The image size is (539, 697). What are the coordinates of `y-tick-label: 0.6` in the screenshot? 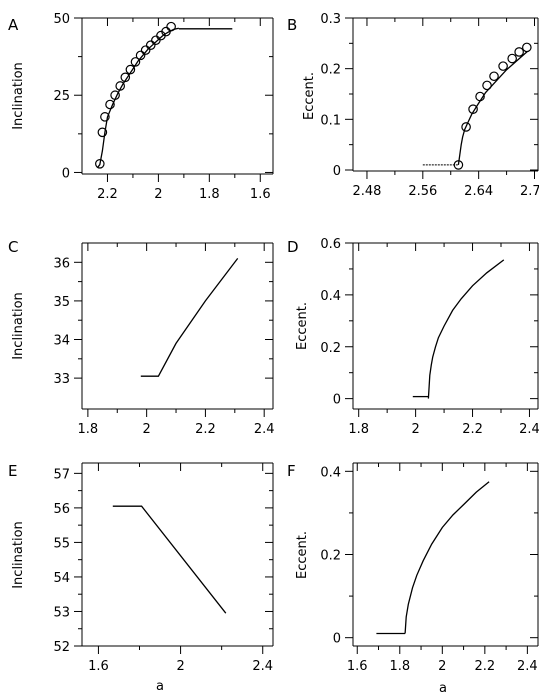 It's located at (330, 244).